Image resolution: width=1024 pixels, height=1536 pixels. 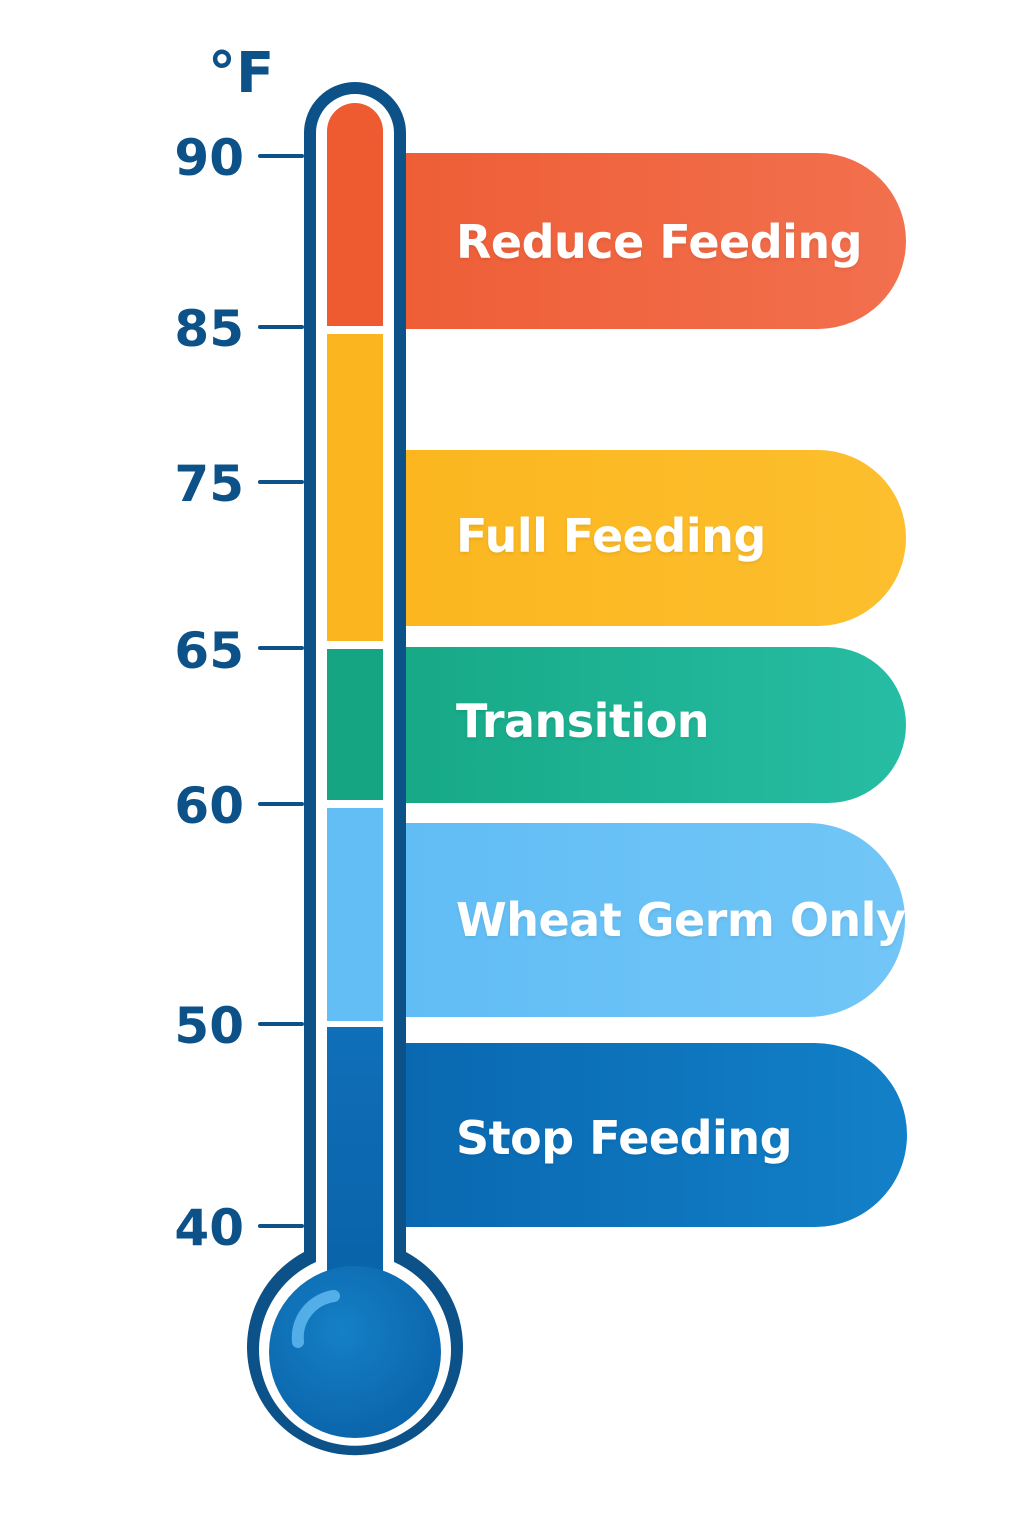 I want to click on tube-segment-green, so click(x=355, y=724).